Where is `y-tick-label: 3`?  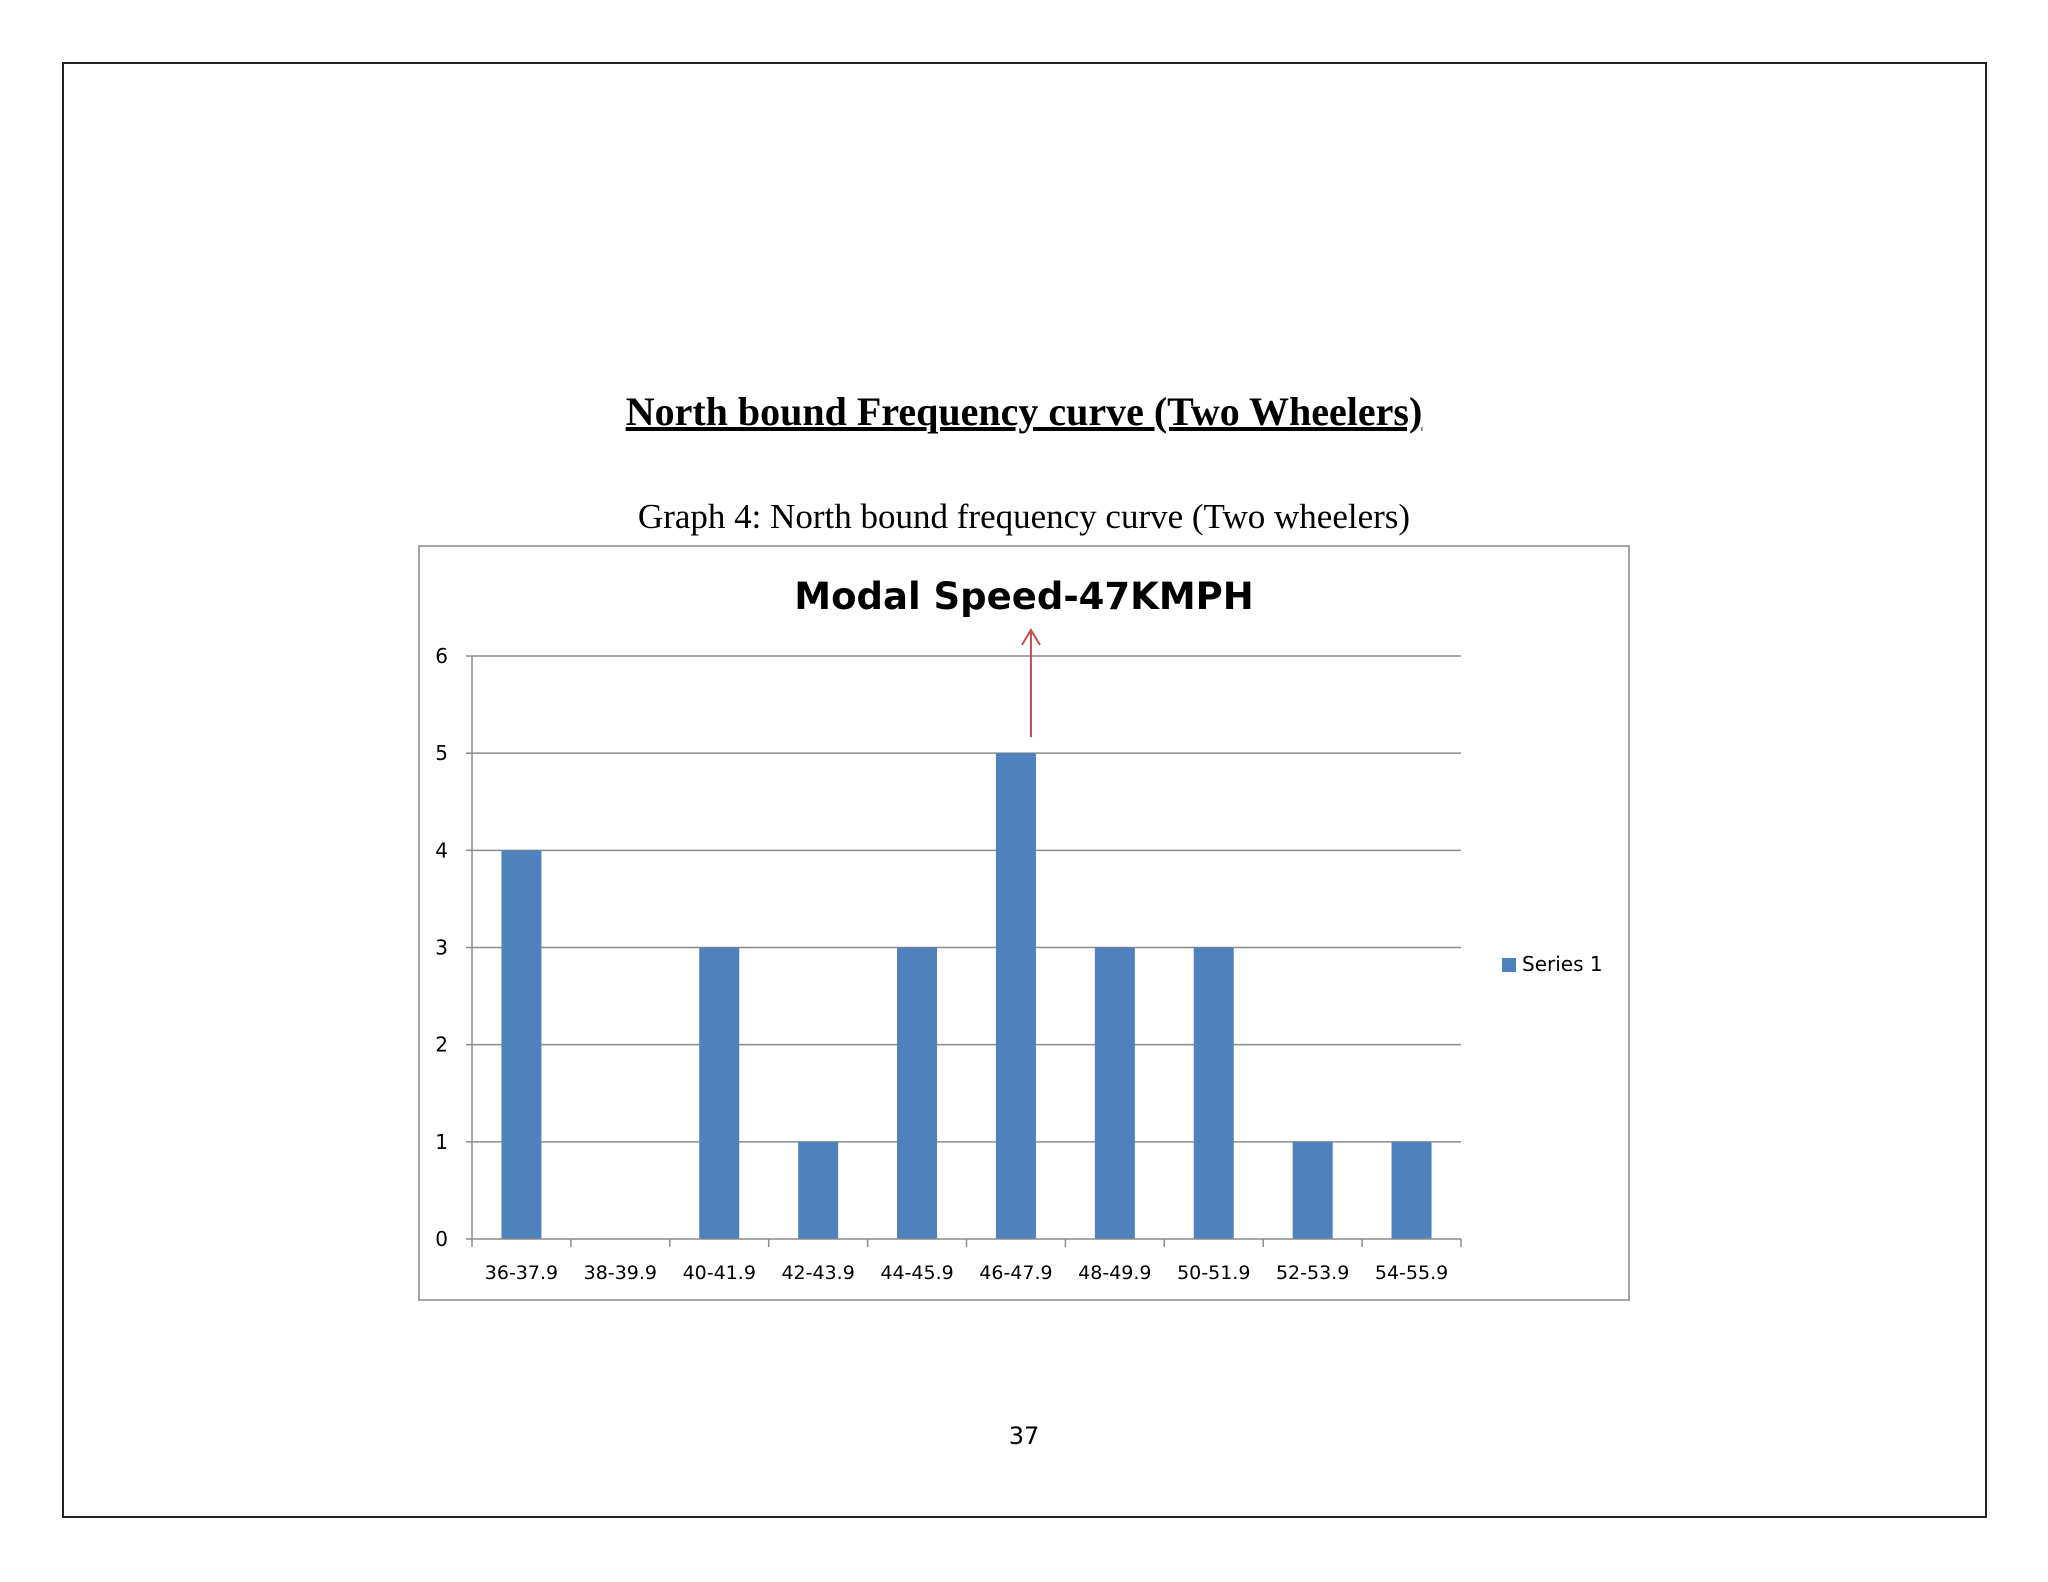 y-tick-label: 3 is located at coordinates (441, 948).